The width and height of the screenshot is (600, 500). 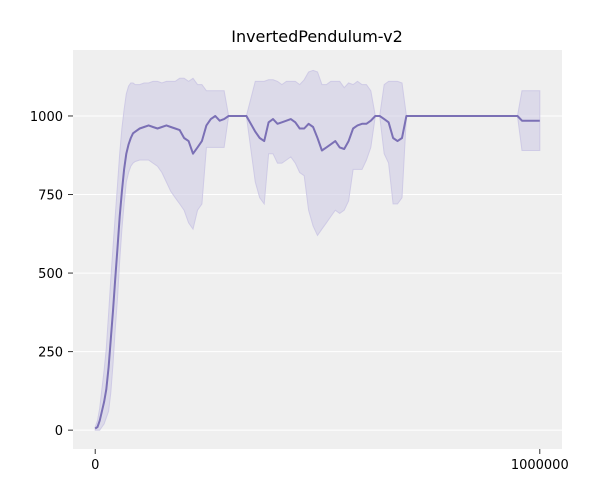 What do you see at coordinates (317, 36) in the screenshot?
I see `chart-title: InvertedPendulum-v2` at bounding box center [317, 36].